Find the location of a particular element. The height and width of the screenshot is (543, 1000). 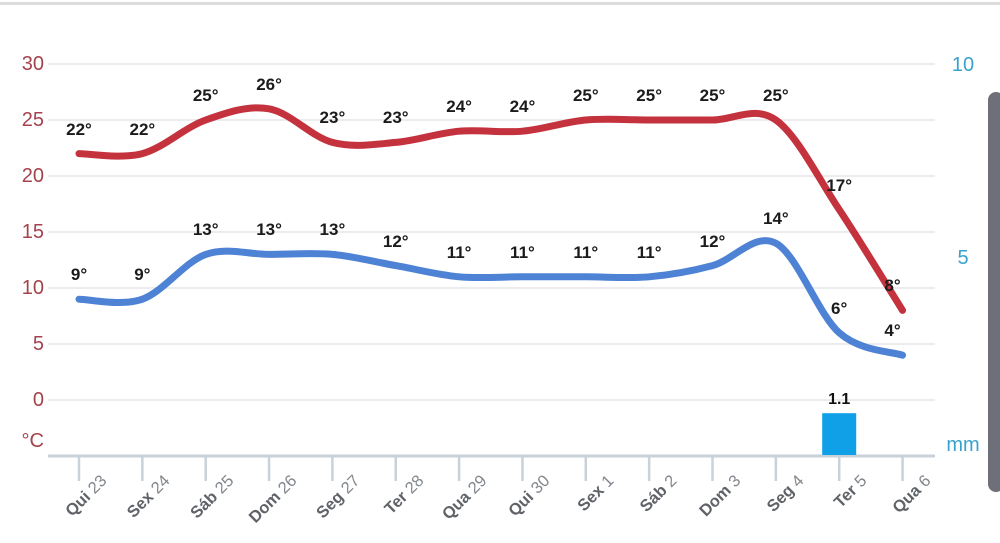

left-axis-tick-label: 0 is located at coordinates (38, 400).